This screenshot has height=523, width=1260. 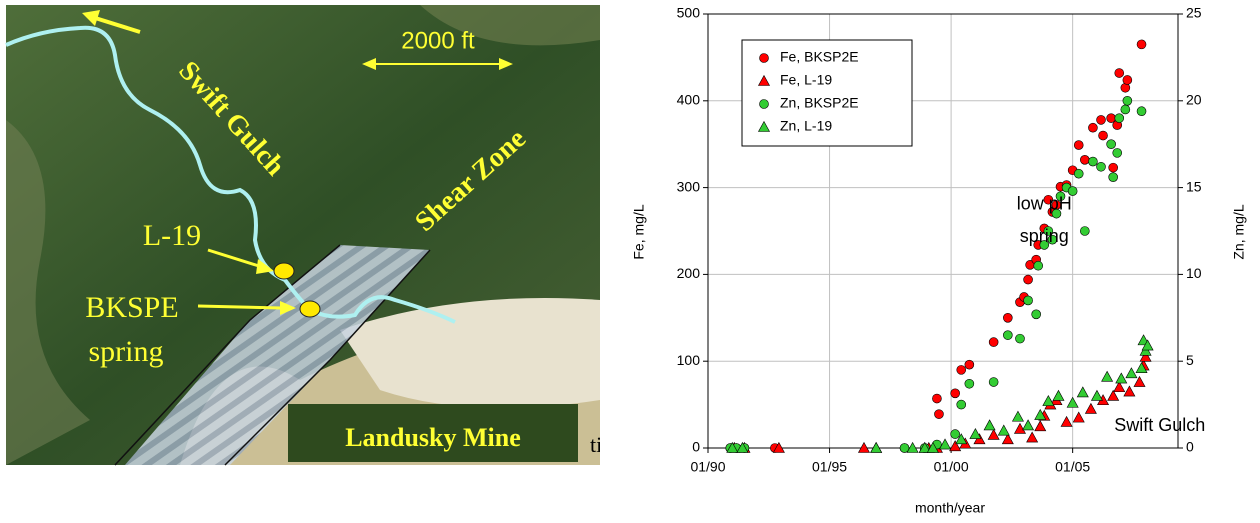 What do you see at coordinates (595, 444) in the screenshot?
I see `caption-fragment: ti` at bounding box center [595, 444].